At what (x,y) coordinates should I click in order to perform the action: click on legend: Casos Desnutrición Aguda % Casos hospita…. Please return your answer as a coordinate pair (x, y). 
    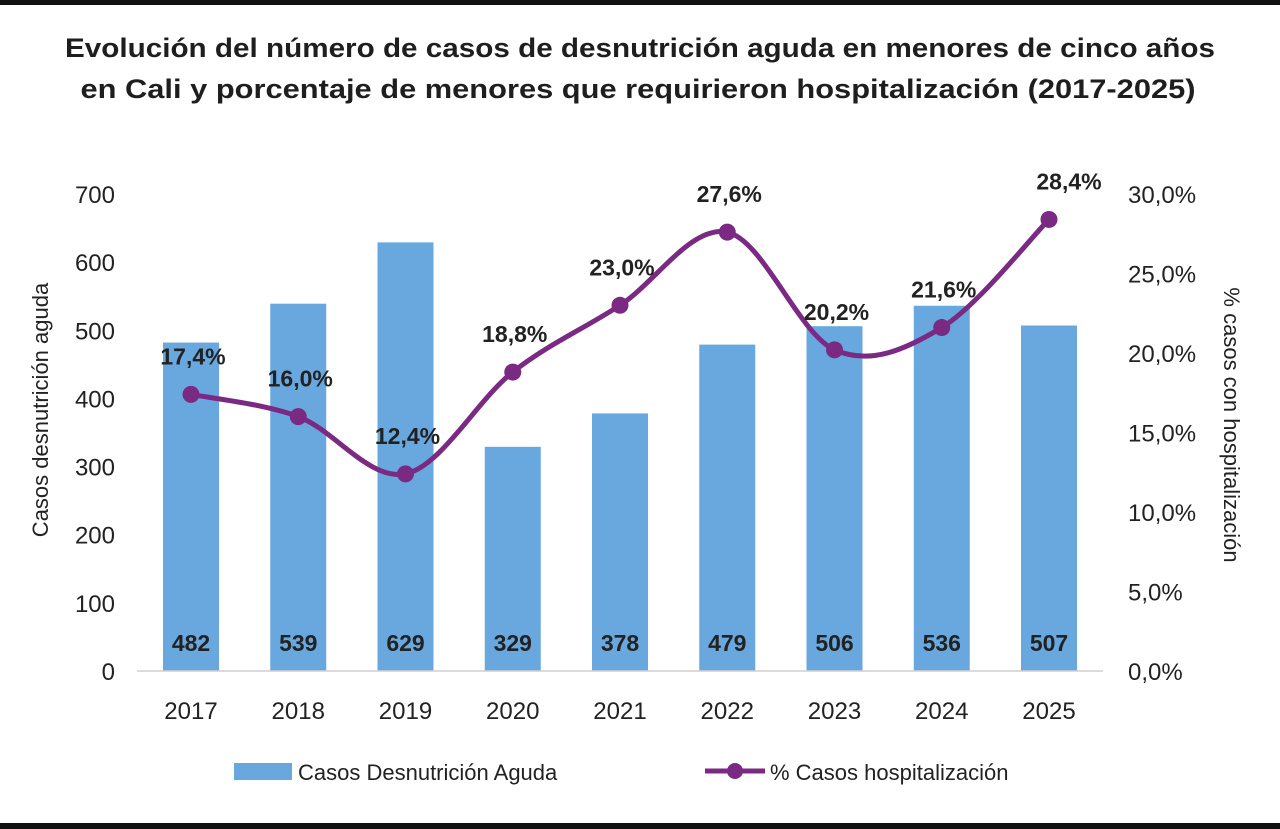
    Looking at the image, I should click on (621, 772).